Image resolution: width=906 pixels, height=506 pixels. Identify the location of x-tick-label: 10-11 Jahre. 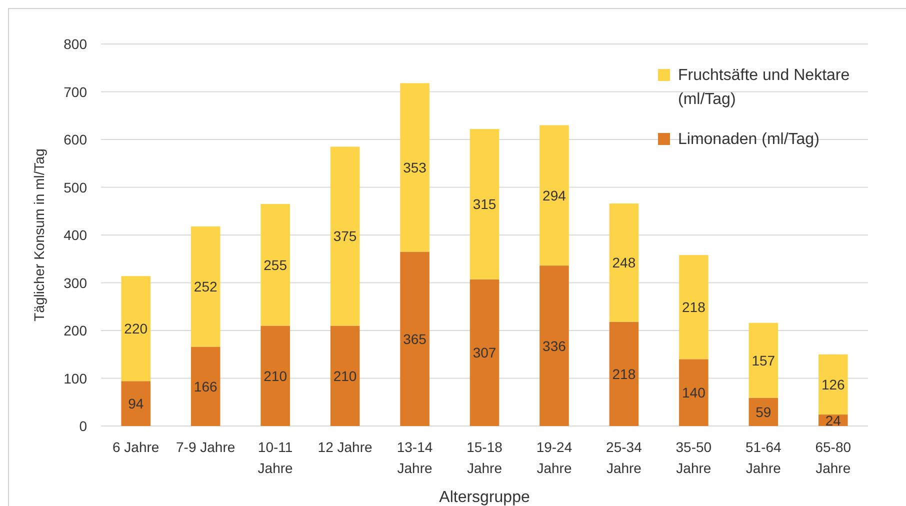
(276, 457).